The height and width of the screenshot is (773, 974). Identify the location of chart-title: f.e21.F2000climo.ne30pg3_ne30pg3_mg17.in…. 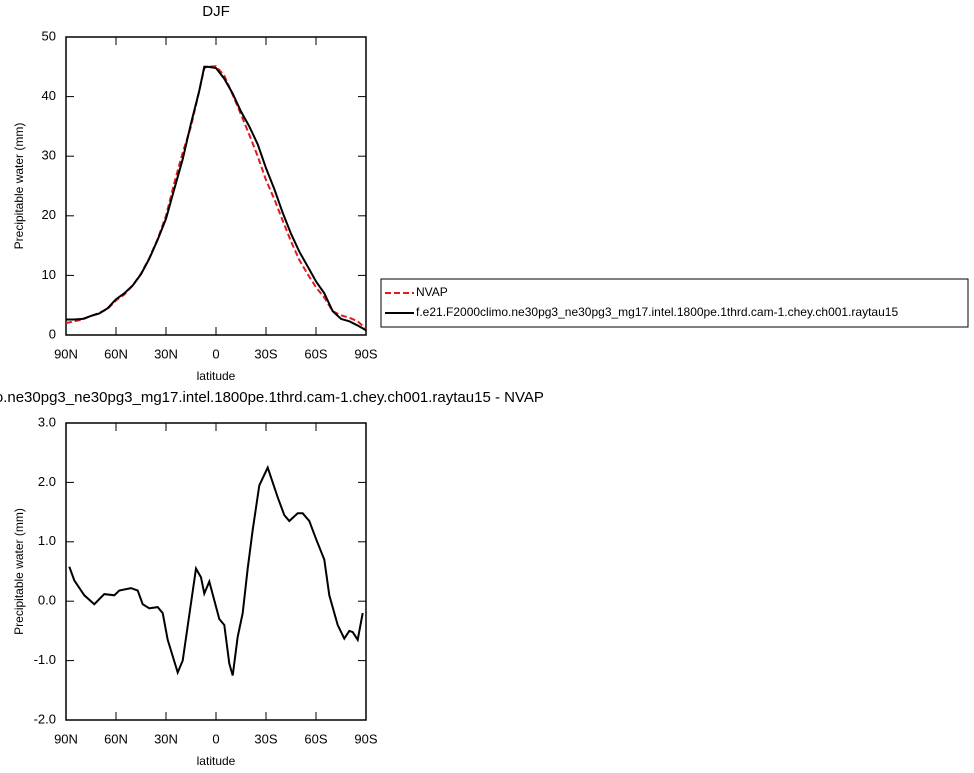
(272, 397).